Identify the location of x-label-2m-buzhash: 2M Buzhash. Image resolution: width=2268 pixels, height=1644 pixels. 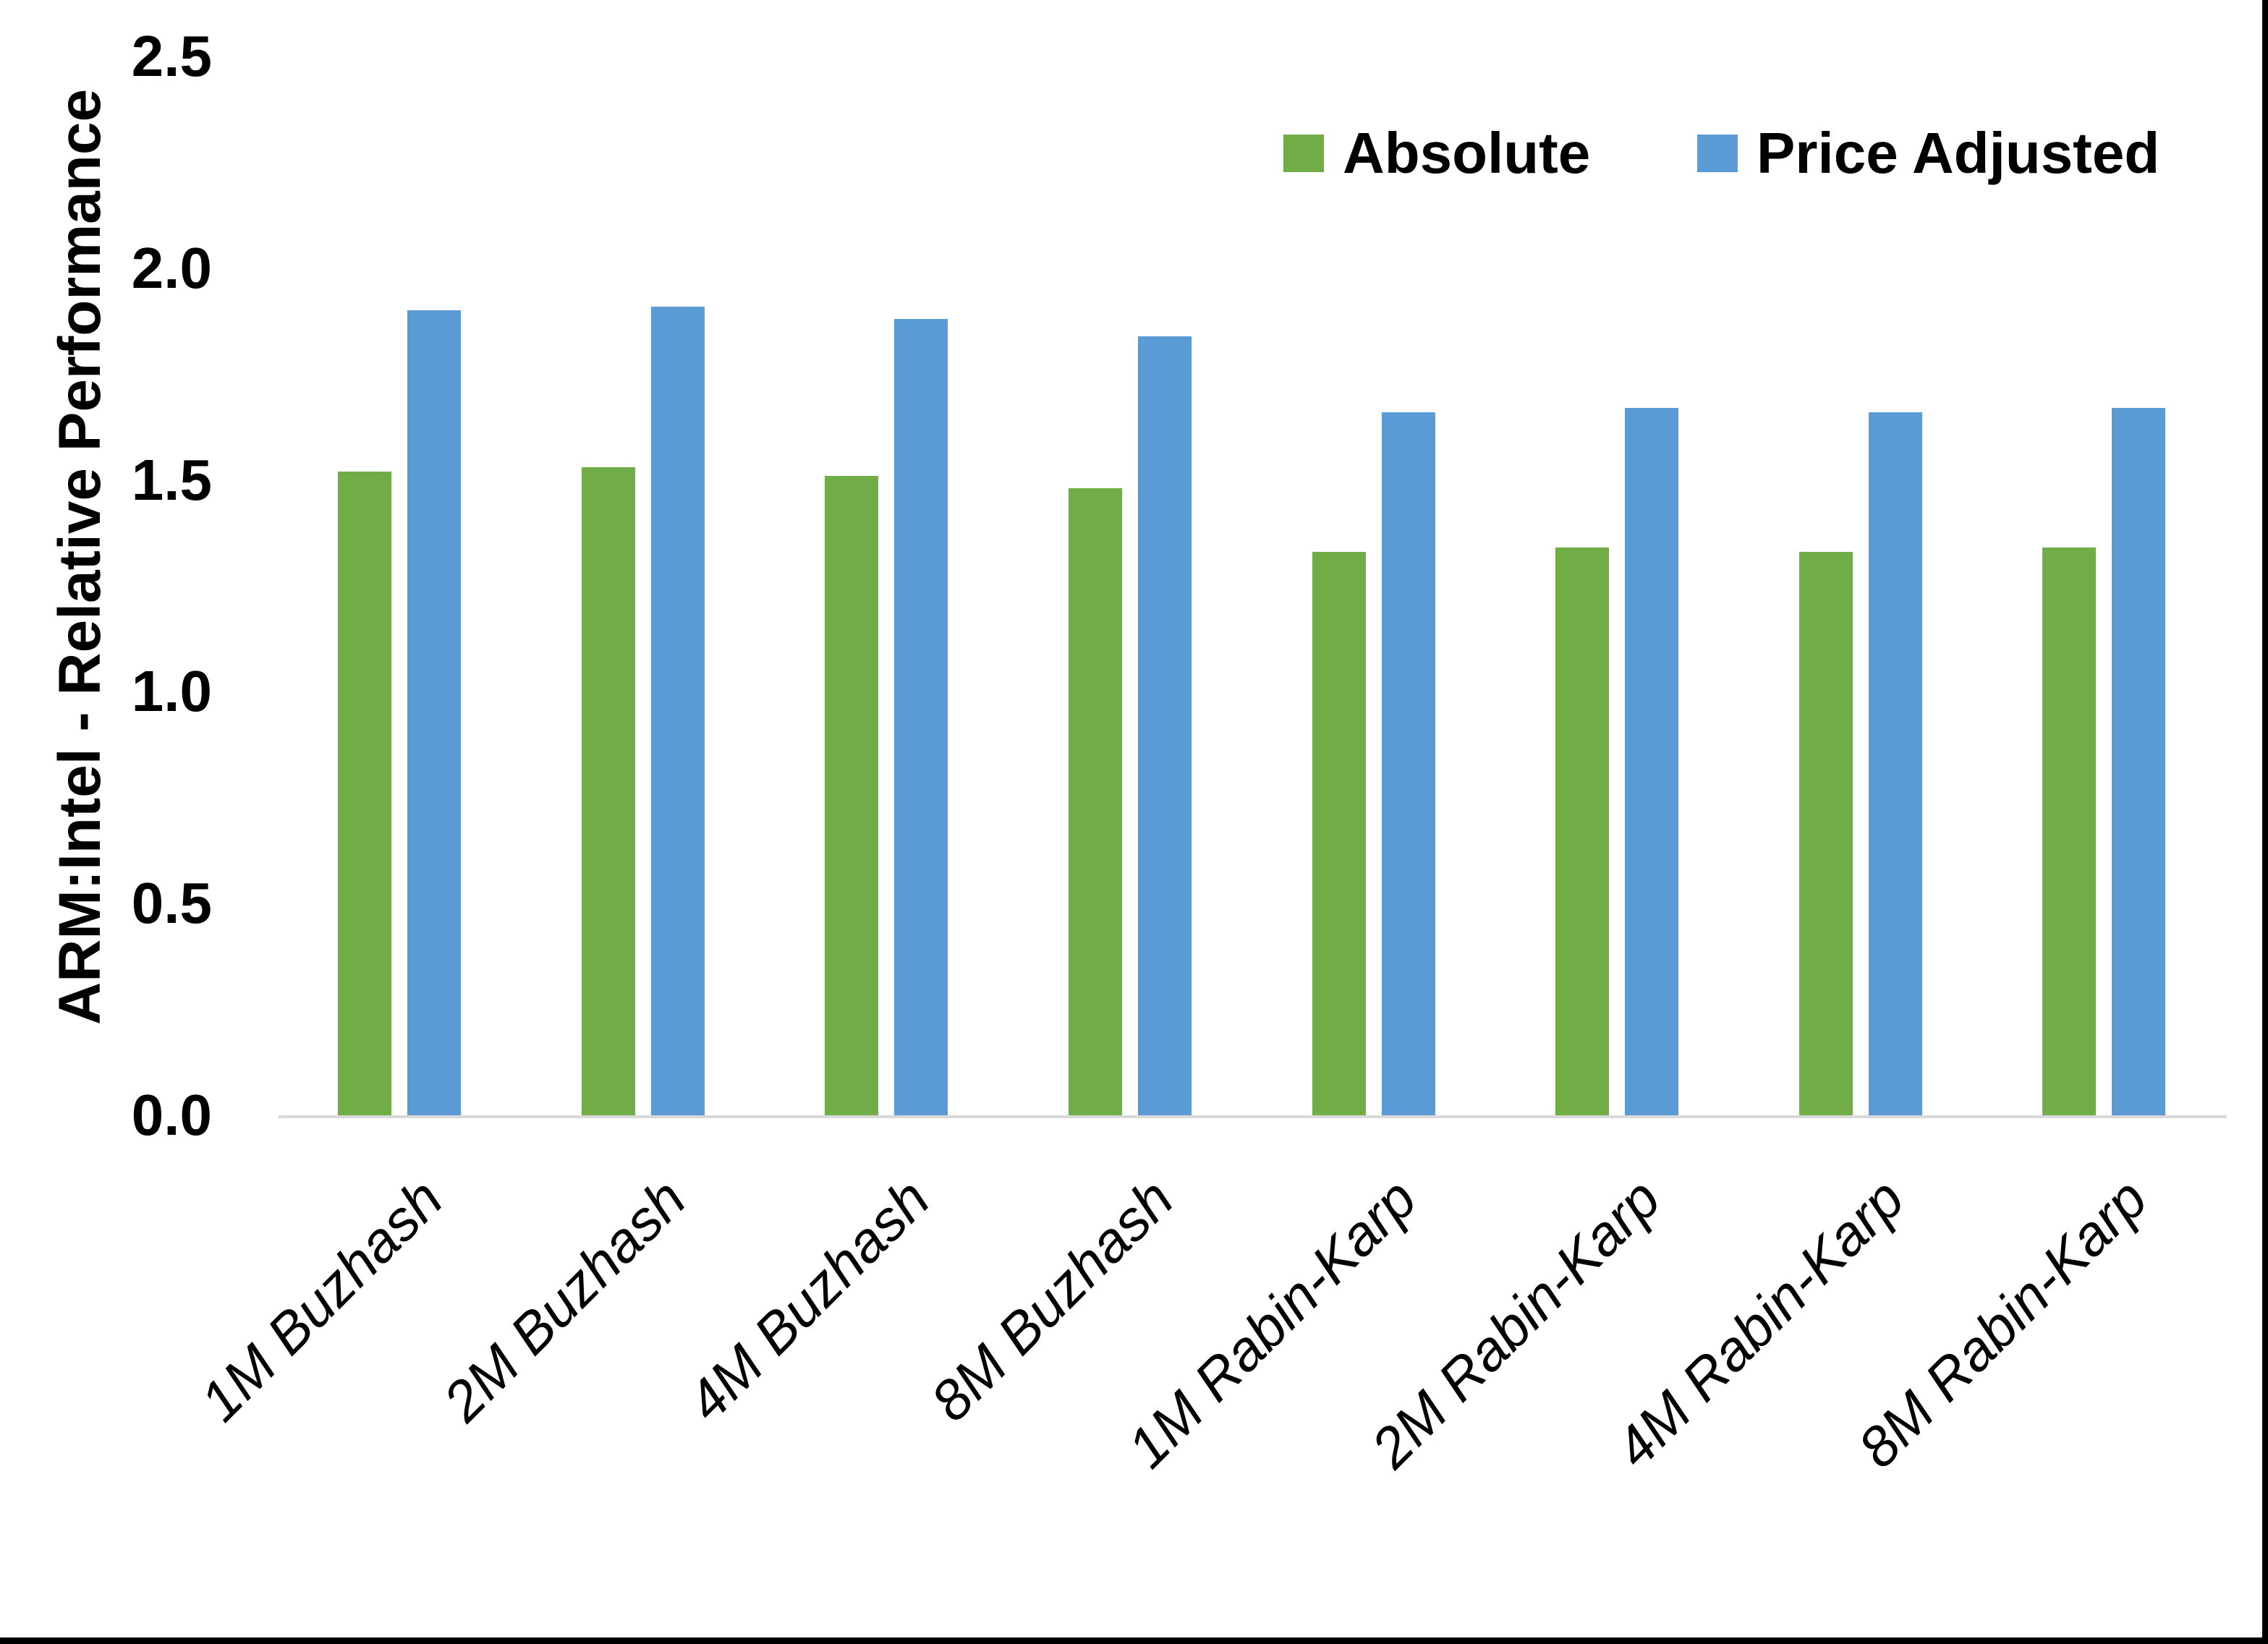
(564, 1300).